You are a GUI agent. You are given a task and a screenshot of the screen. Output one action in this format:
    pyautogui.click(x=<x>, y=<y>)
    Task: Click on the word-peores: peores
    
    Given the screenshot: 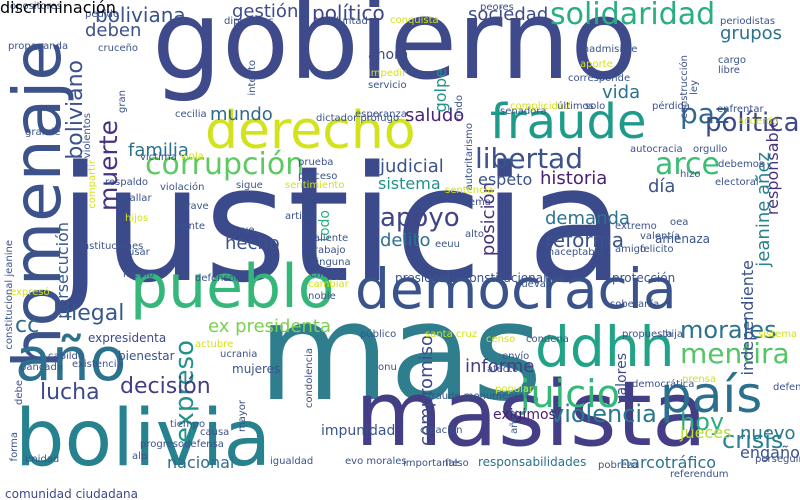 What is the action you would take?
    pyautogui.click(x=497, y=7)
    